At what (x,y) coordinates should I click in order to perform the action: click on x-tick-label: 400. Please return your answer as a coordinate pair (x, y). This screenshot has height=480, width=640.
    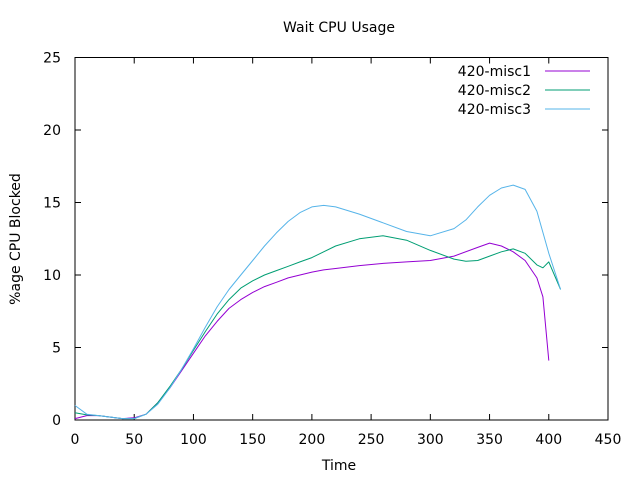
    Looking at the image, I should click on (548, 440).